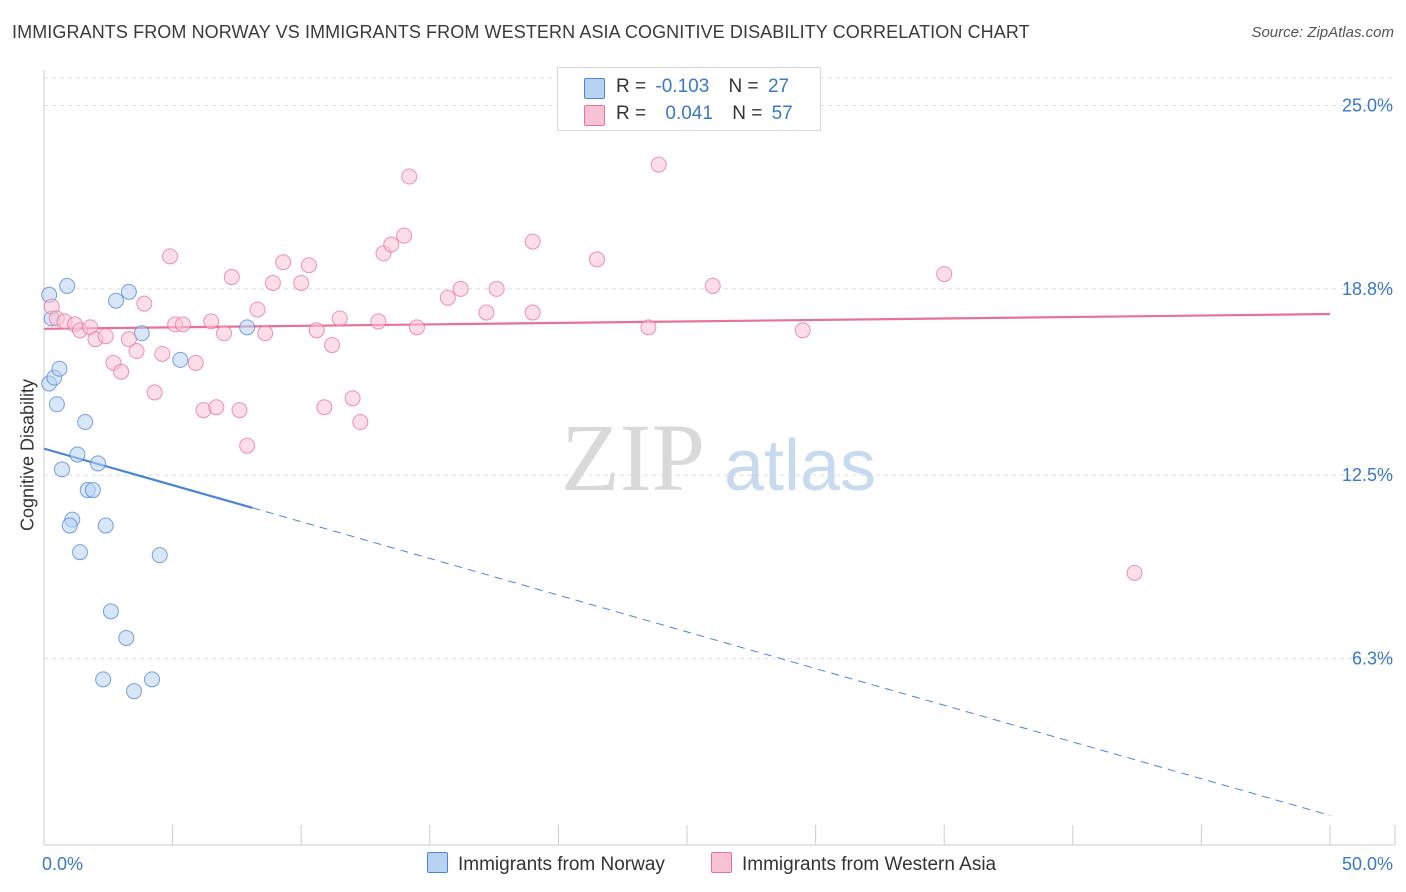 The image size is (1406, 892). Describe the element at coordinates (782, 113) in the screenshot. I see `n-value-western-asia: 57` at that location.